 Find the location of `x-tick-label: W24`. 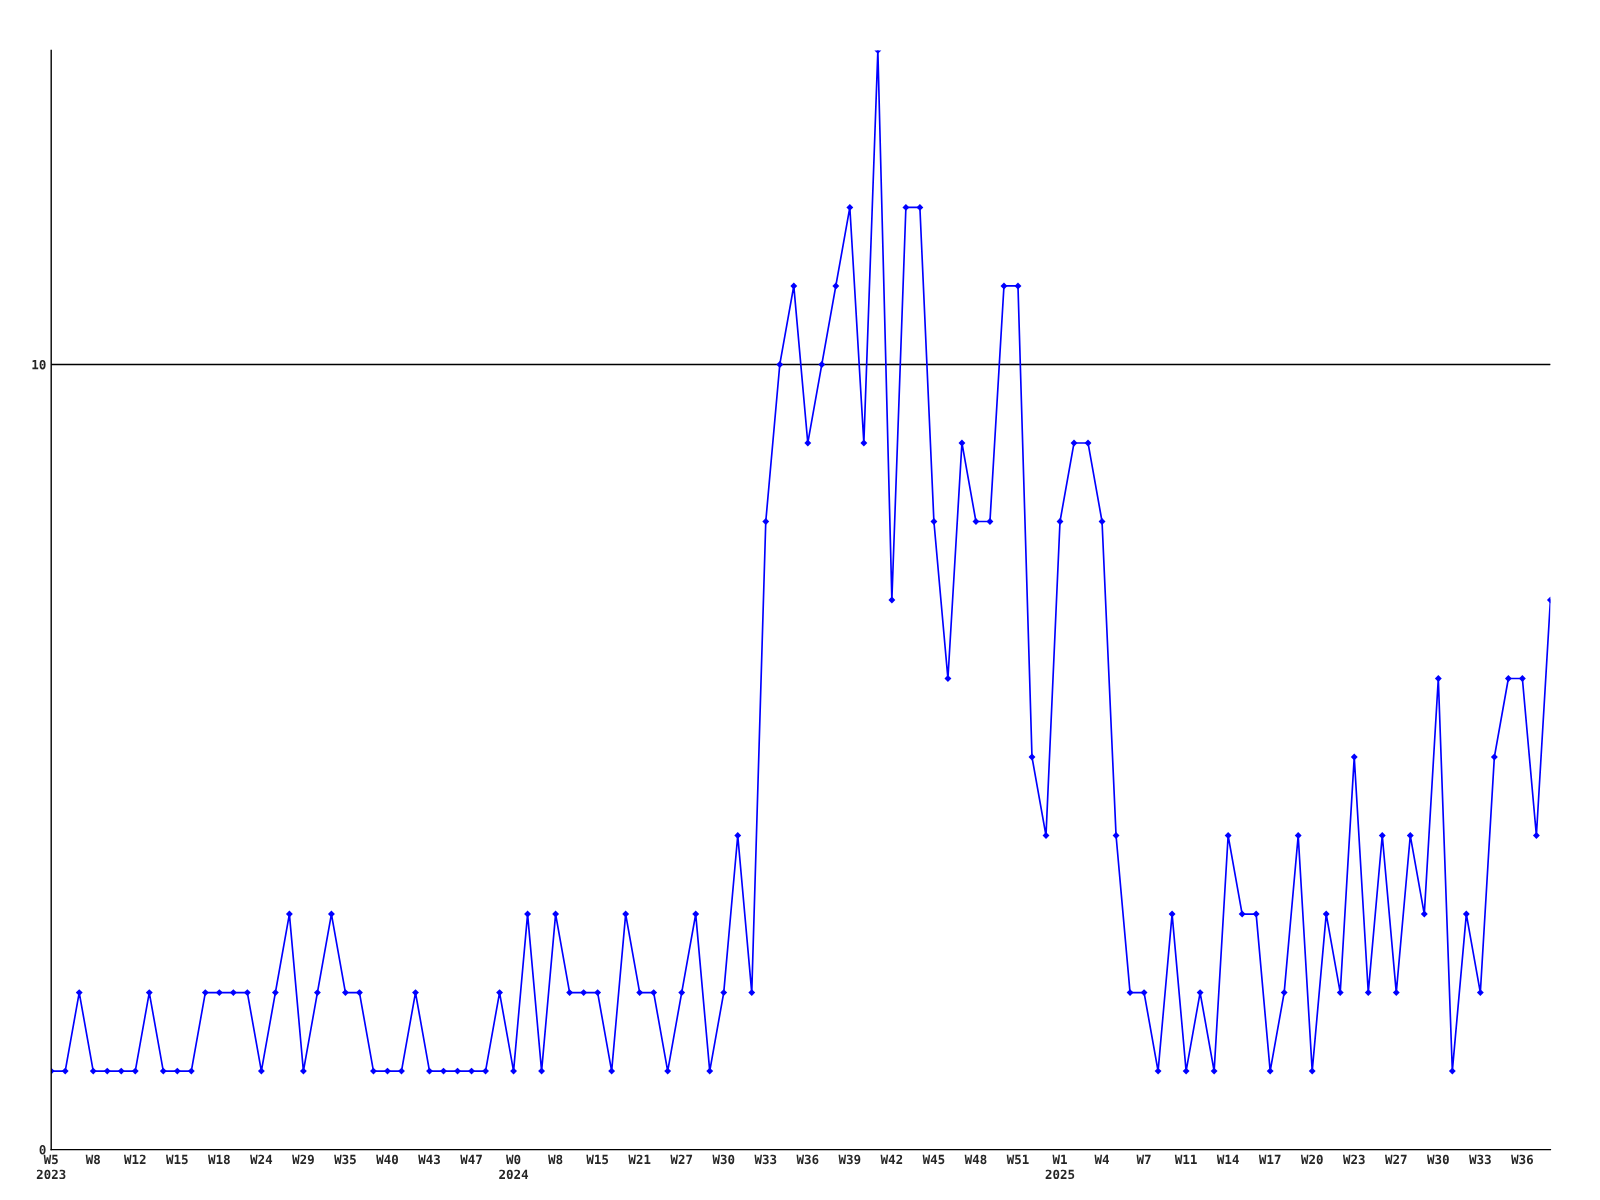

x-tick-label: W24 is located at coordinates (261, 1159).